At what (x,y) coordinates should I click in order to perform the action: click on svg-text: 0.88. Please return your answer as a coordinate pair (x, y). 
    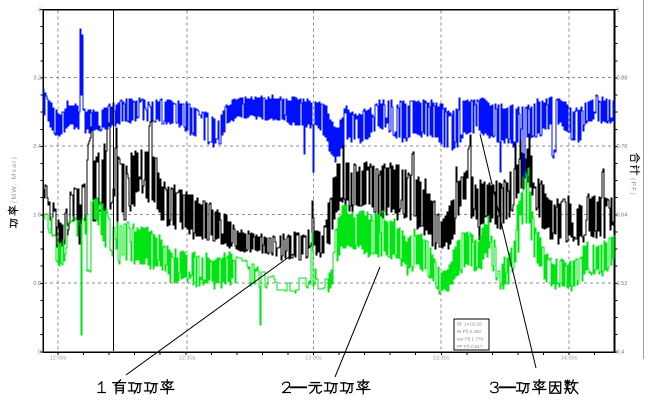
    Looking at the image, I should click on (622, 79).